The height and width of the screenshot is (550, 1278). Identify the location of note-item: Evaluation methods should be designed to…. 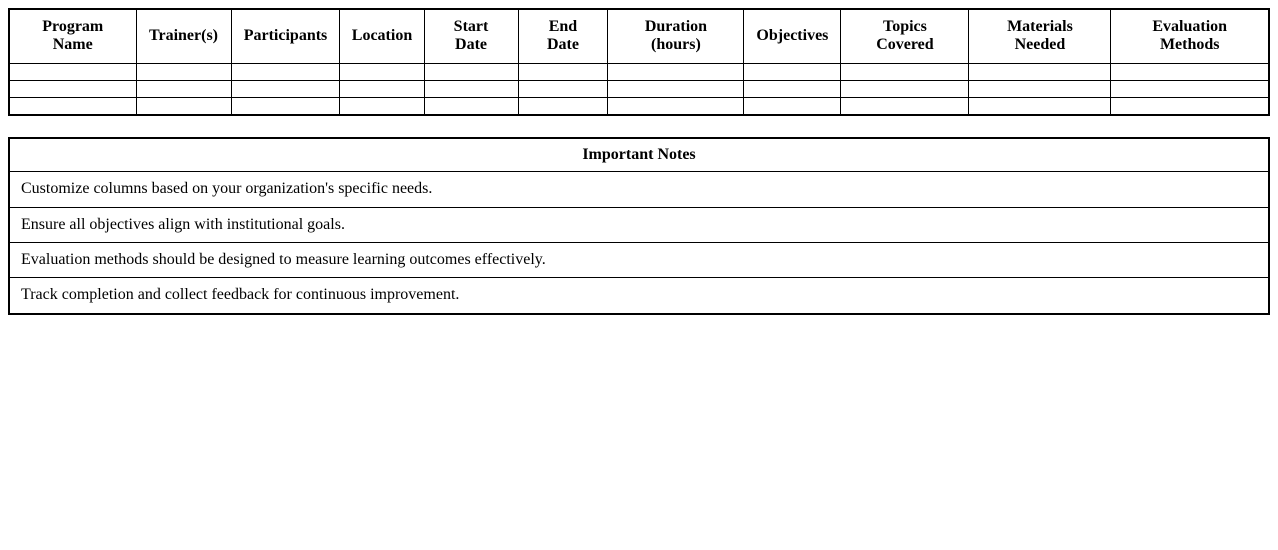
(639, 260).